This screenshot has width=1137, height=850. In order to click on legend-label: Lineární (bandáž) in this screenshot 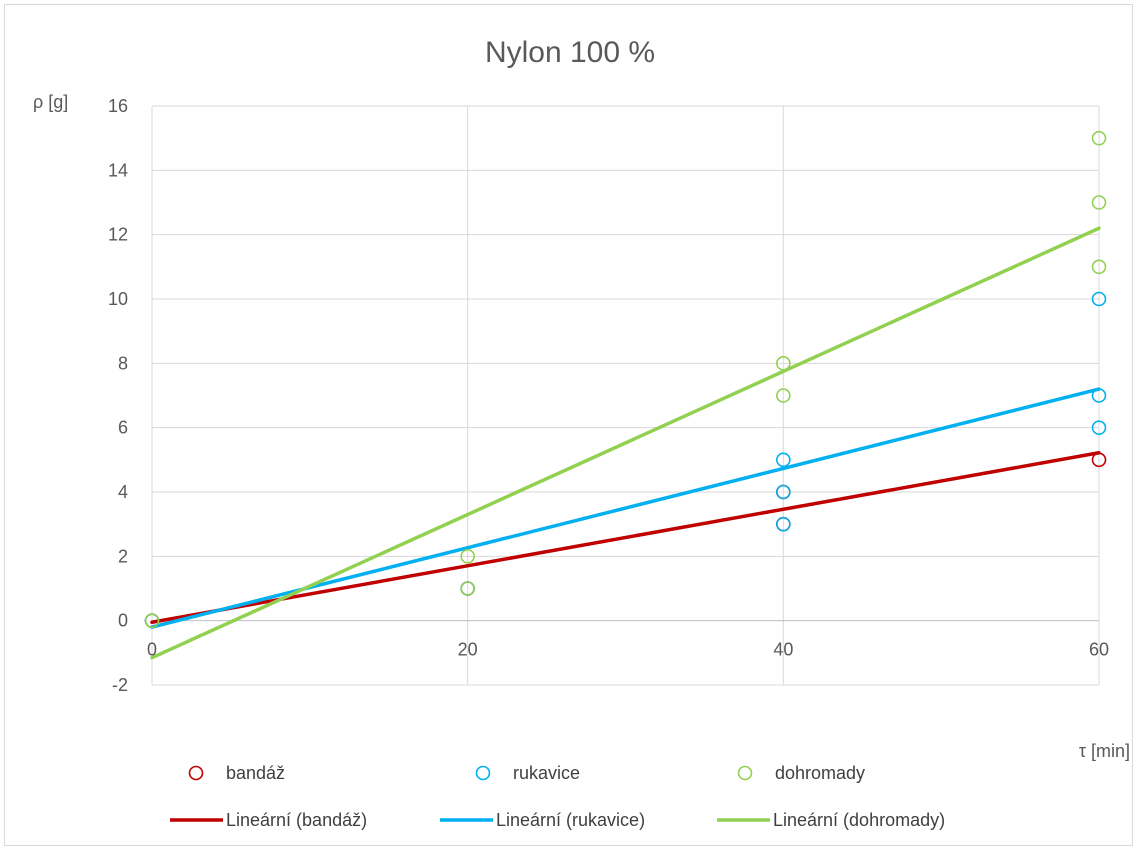, I will do `click(296, 820)`.